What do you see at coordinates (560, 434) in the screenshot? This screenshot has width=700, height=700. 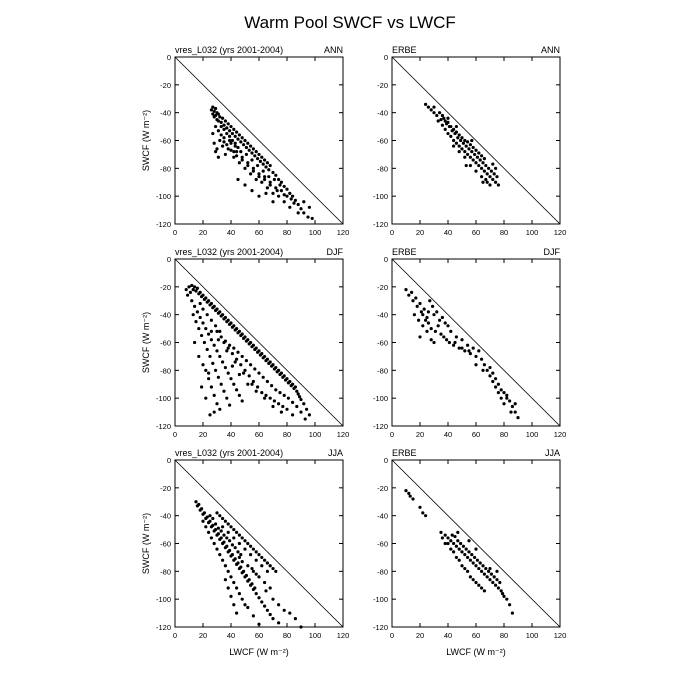 I see `x-tick-label: 120` at bounding box center [560, 434].